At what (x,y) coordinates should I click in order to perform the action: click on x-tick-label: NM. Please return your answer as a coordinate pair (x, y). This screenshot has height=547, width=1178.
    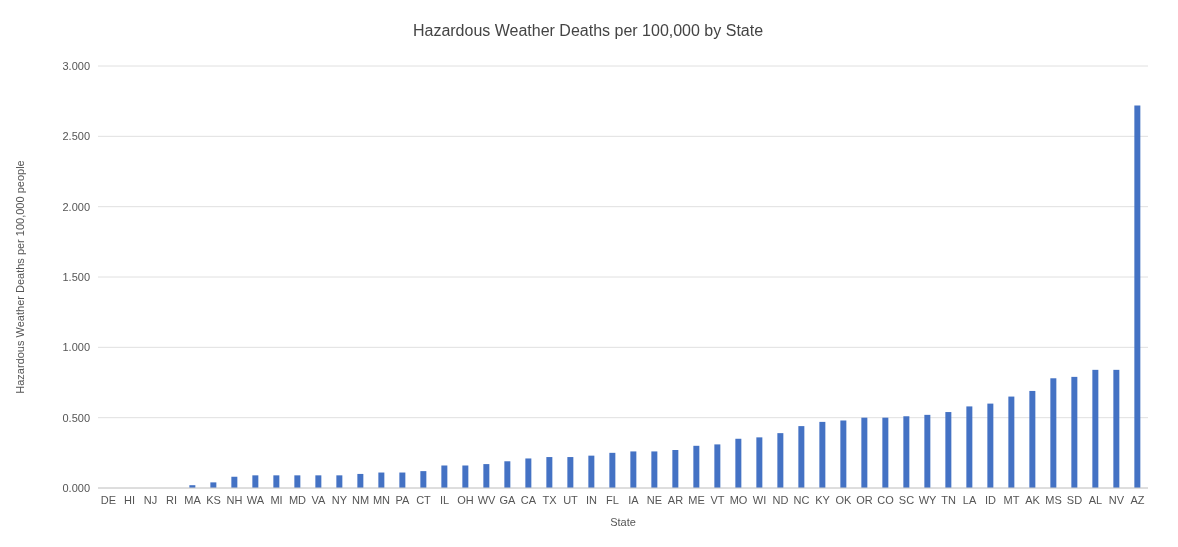
    Looking at the image, I should click on (360, 499).